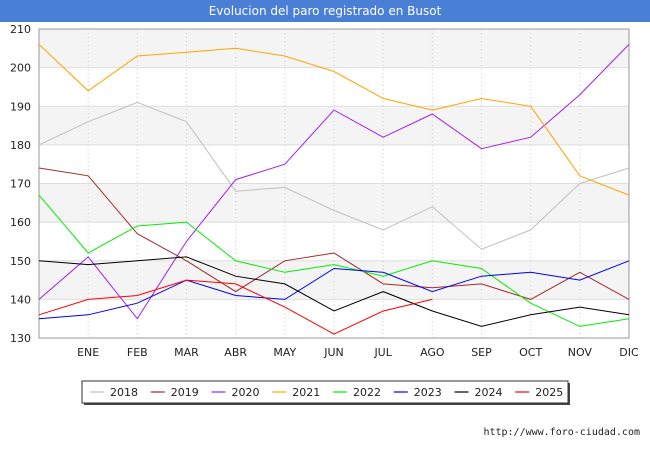  What do you see at coordinates (20, 184) in the screenshot?
I see `y-tick-label: 170` at bounding box center [20, 184].